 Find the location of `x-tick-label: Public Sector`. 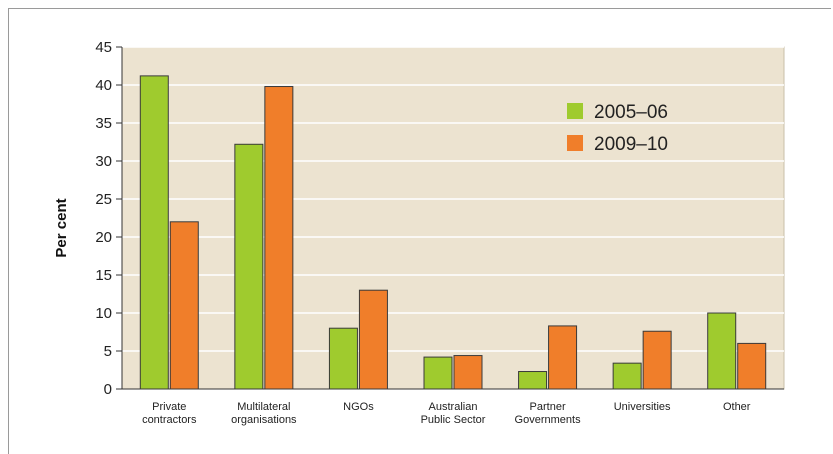

x-tick-label: Public Sector is located at coordinates (453, 420).